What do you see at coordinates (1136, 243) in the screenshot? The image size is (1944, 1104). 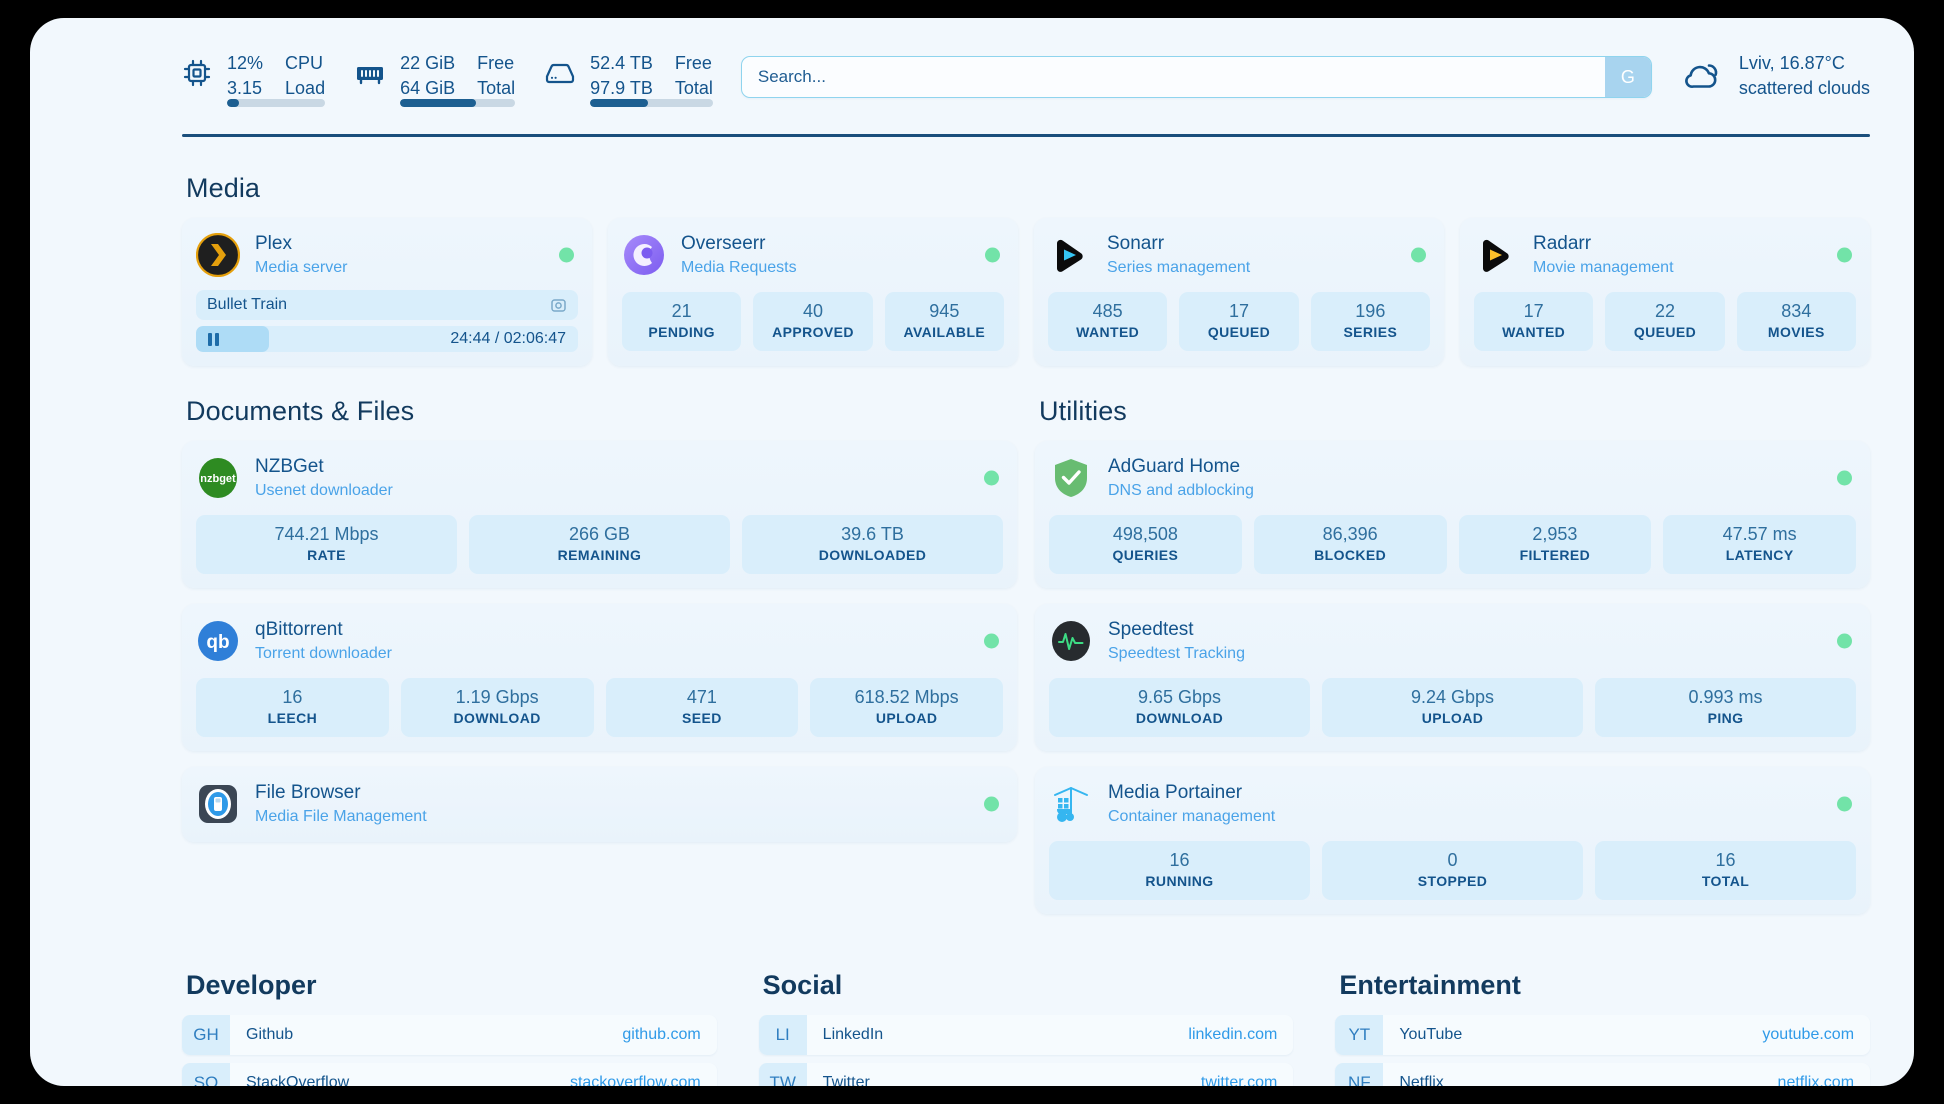 I see `app-name: Sonarr` at bounding box center [1136, 243].